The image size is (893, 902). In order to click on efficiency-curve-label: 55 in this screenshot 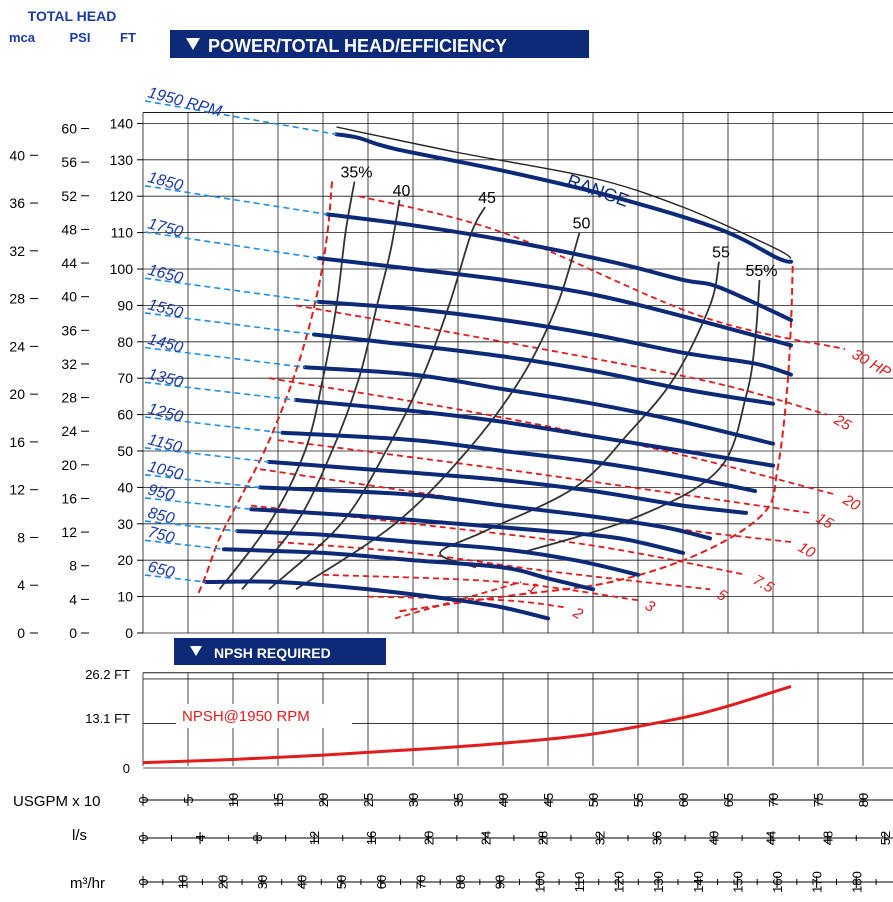, I will do `click(721, 253)`.